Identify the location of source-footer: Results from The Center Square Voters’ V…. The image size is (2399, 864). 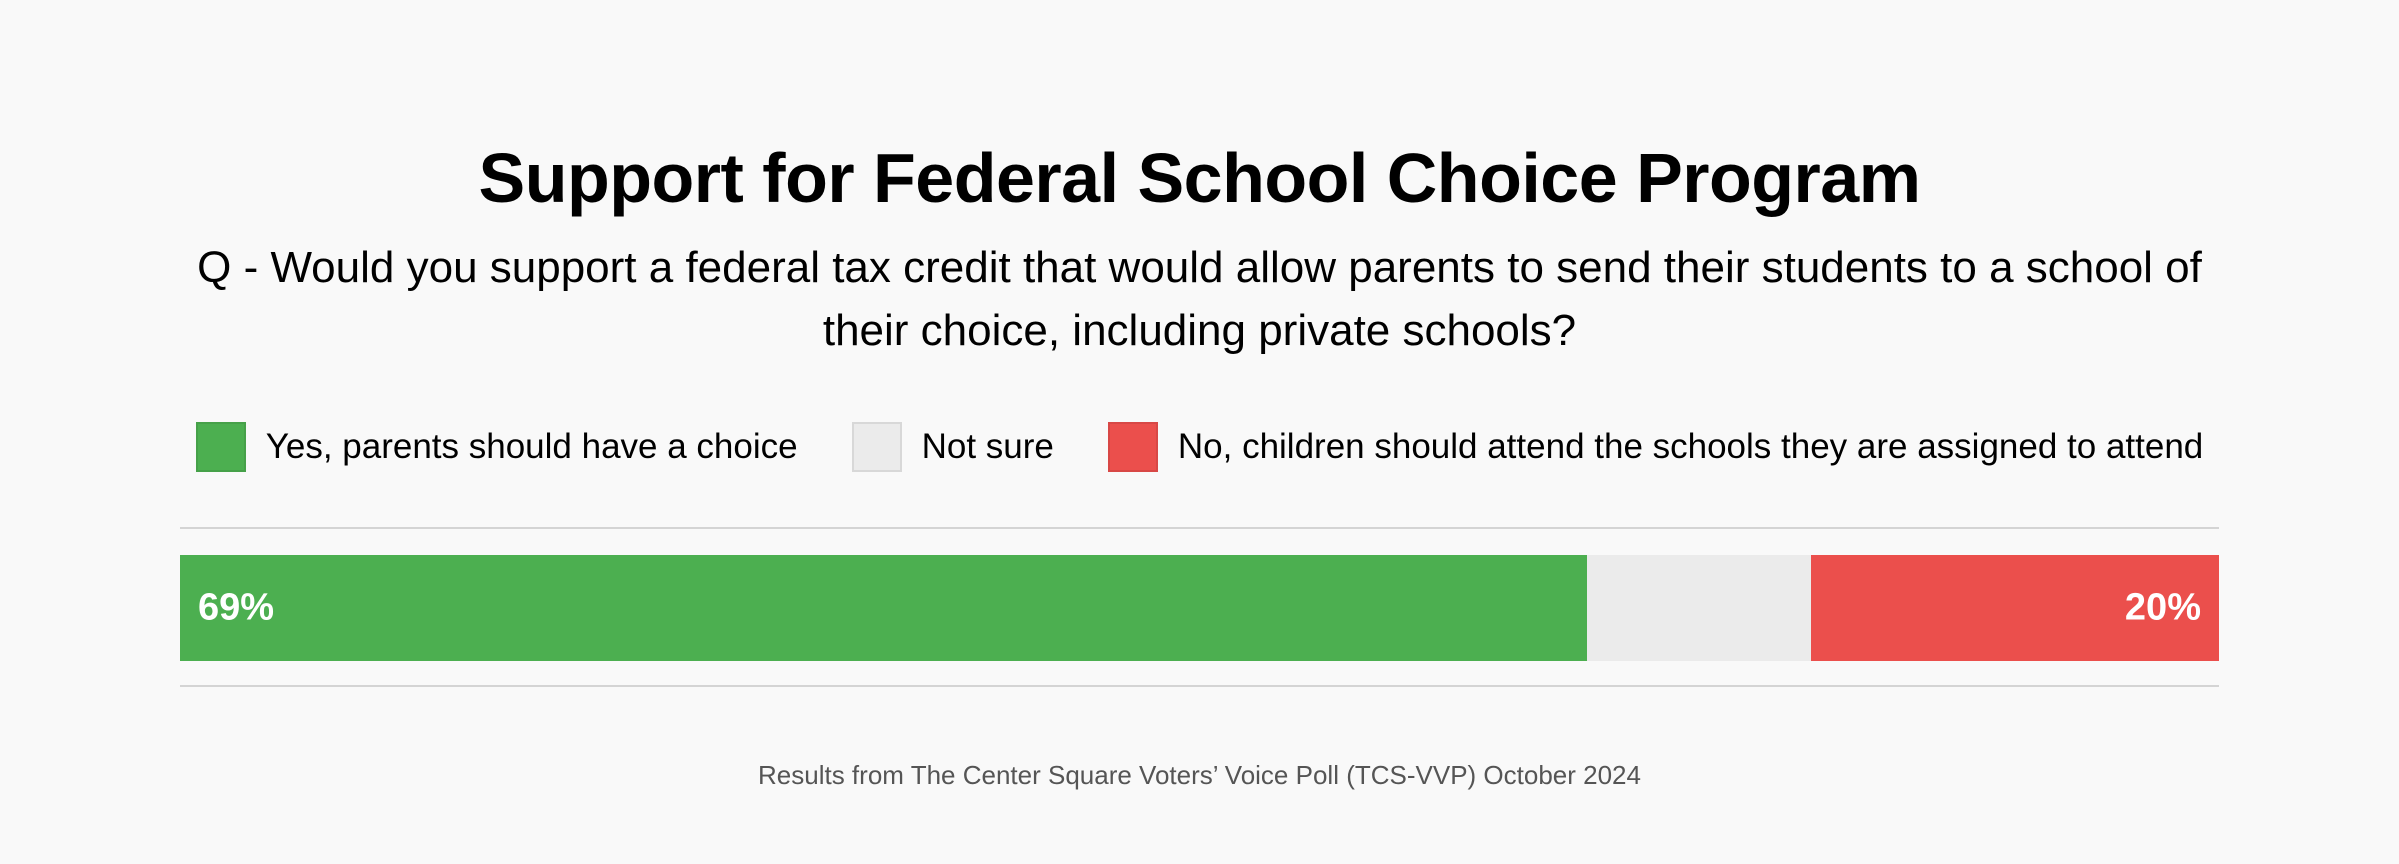
(1199, 775).